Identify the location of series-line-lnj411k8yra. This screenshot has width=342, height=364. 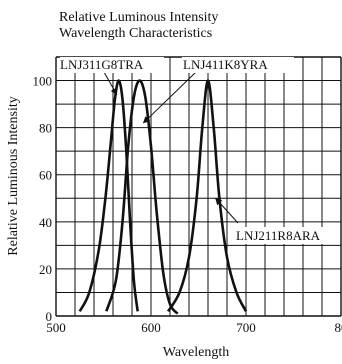
(141, 197).